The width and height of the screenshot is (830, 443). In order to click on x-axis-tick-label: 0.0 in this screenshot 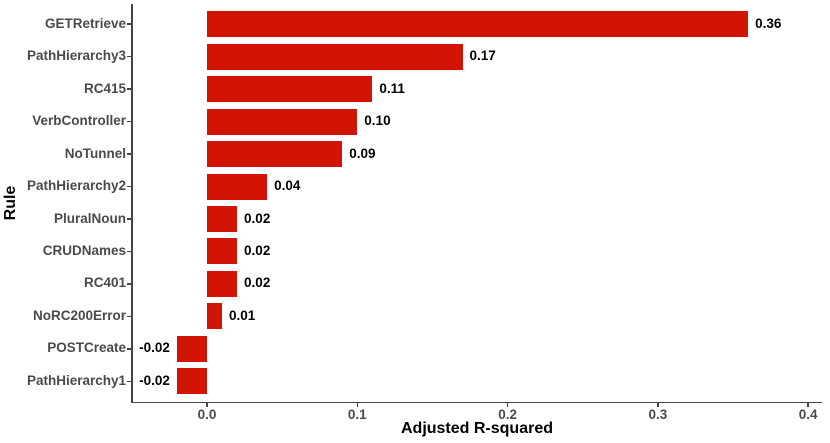, I will do `click(207, 414)`.